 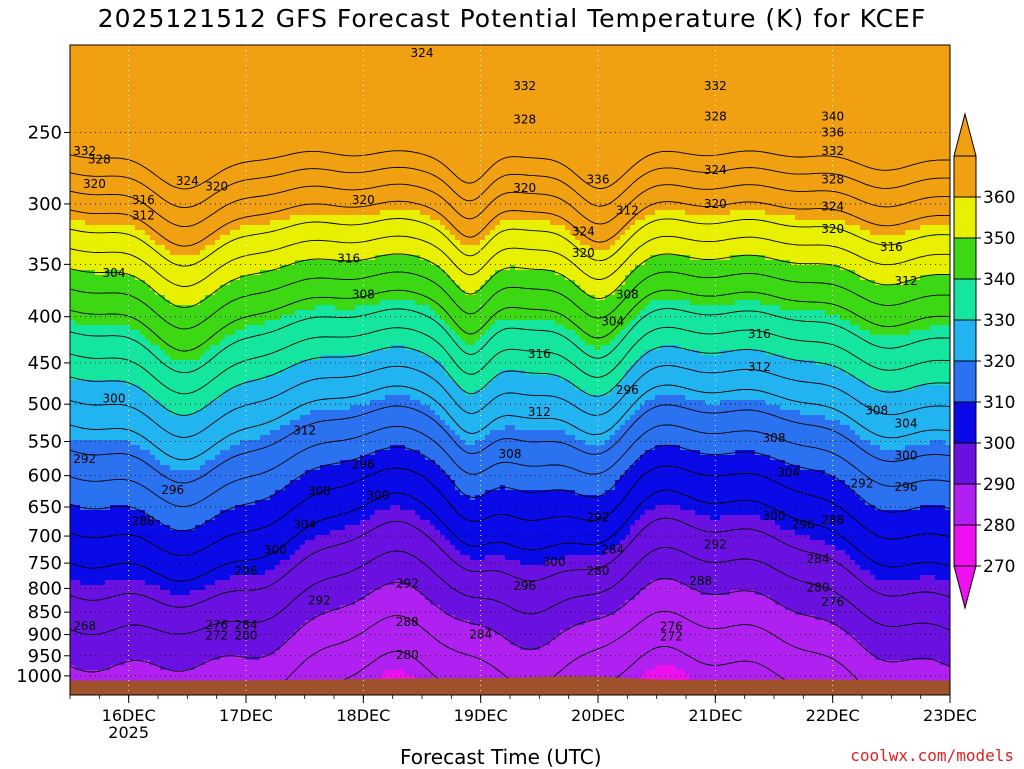 What do you see at coordinates (598, 180) in the screenshot?
I see `contour-label-336-41: 336` at bounding box center [598, 180].